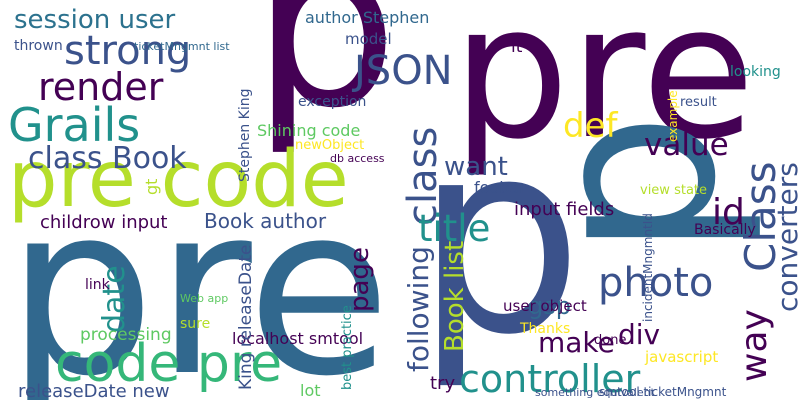 The image size is (800, 400). I want to click on word: page, so click(360, 279).